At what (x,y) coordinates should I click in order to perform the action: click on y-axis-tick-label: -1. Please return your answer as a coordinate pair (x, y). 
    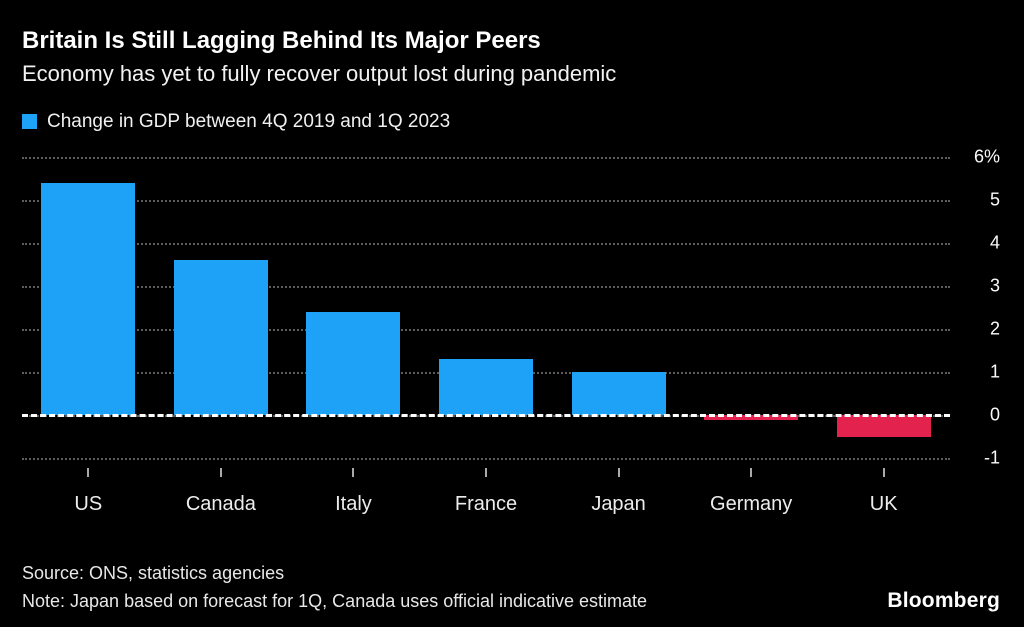
    Looking at the image, I should click on (991, 457).